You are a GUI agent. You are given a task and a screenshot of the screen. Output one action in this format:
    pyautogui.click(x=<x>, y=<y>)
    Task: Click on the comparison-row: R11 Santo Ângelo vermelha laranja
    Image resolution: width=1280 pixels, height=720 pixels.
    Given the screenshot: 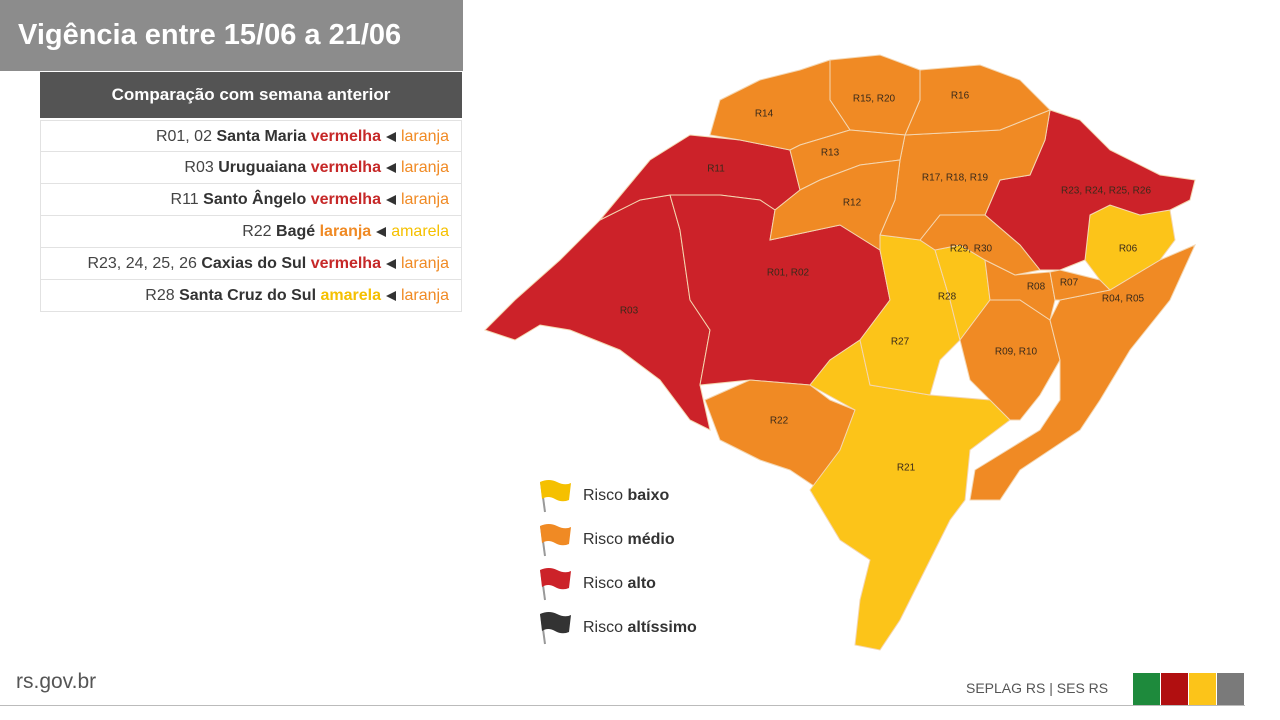 What is the action you would take?
    pyautogui.click(x=251, y=200)
    